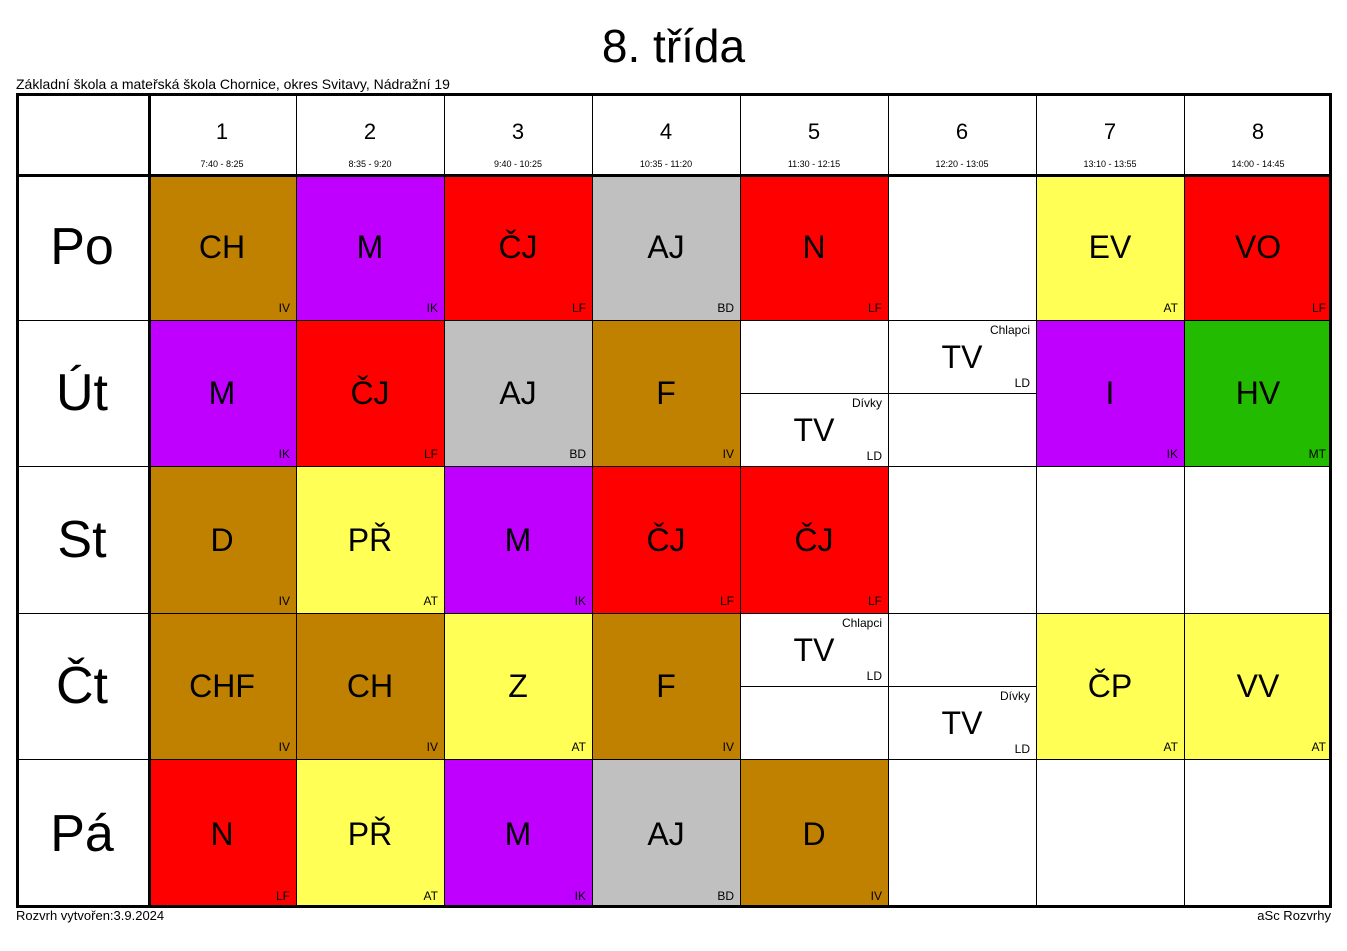  What do you see at coordinates (874, 456) in the screenshot?
I see `lesson-teacher: LD` at bounding box center [874, 456].